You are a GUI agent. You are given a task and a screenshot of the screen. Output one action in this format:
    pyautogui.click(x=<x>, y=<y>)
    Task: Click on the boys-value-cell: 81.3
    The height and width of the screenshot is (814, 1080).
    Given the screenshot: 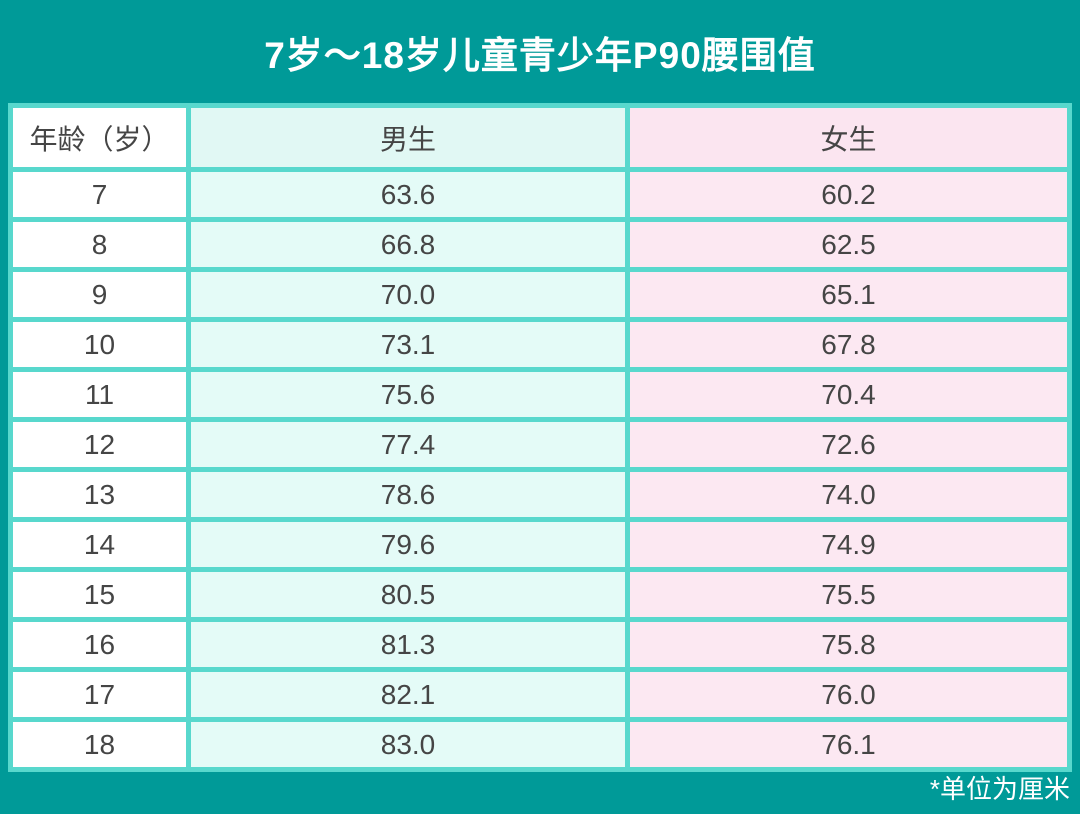 What is the action you would take?
    pyautogui.click(x=408, y=644)
    